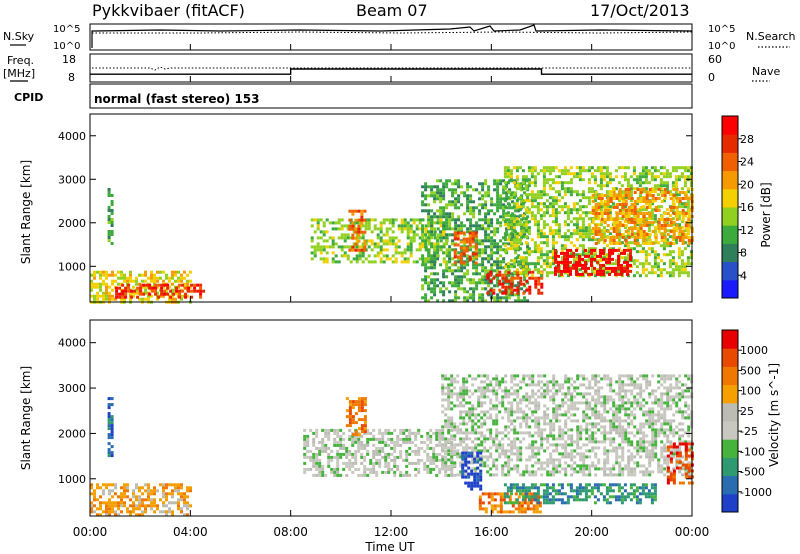 This screenshot has width=800, height=554. Describe the element at coordinates (747, 139) in the screenshot. I see `colorbar-tick-label: 28` at that location.